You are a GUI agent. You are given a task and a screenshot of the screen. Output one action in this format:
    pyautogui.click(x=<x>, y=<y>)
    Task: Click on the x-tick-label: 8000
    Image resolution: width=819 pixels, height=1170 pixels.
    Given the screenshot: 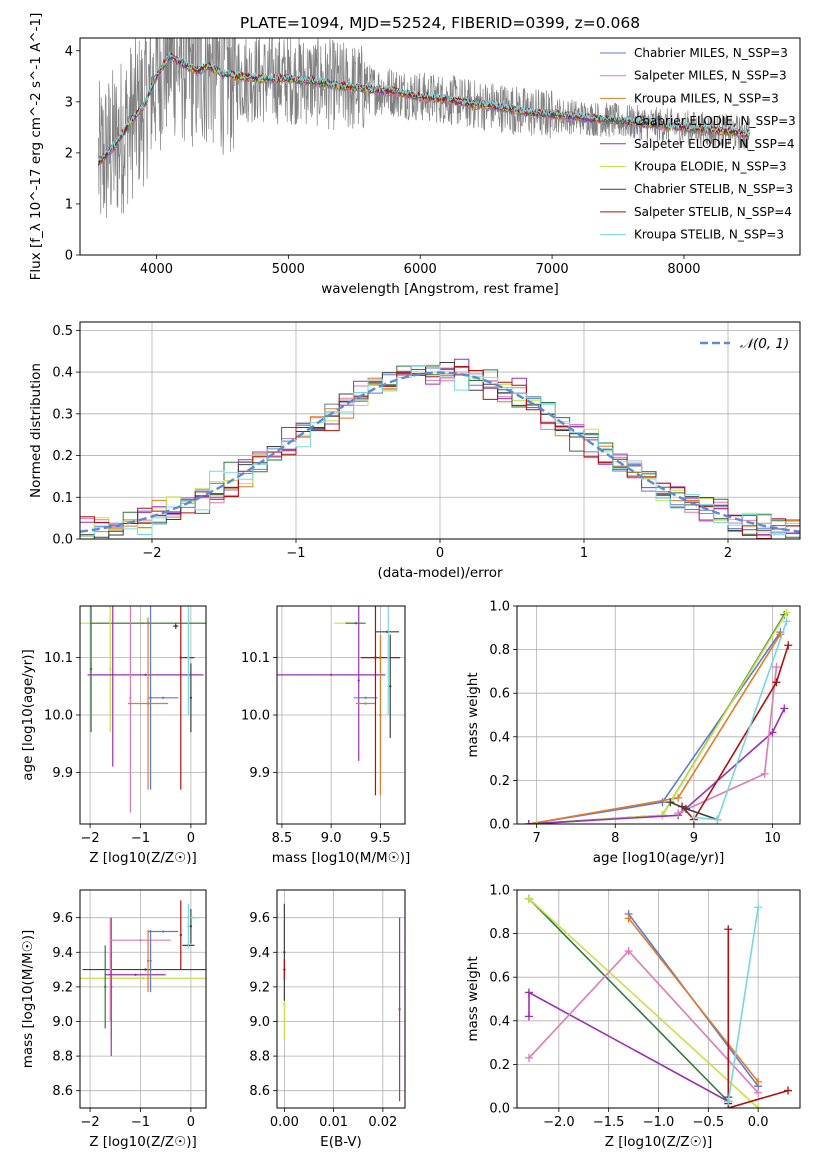 What is the action you would take?
    pyautogui.click(x=683, y=269)
    